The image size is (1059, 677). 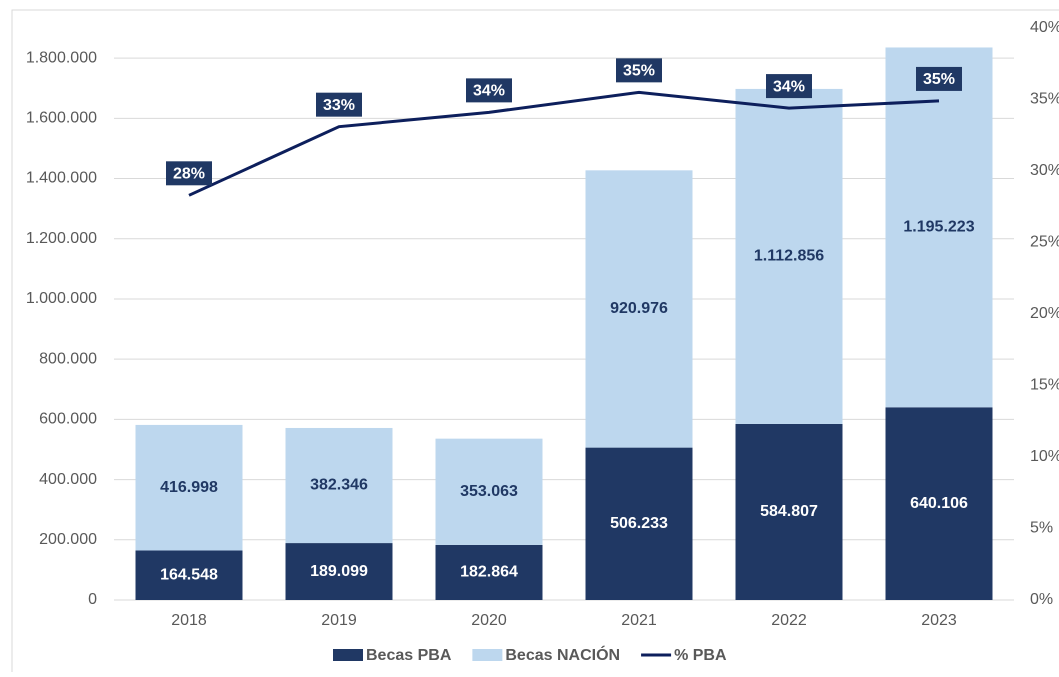 What do you see at coordinates (1044, 385) in the screenshot?
I see `y2-tick-label: 15%` at bounding box center [1044, 385].